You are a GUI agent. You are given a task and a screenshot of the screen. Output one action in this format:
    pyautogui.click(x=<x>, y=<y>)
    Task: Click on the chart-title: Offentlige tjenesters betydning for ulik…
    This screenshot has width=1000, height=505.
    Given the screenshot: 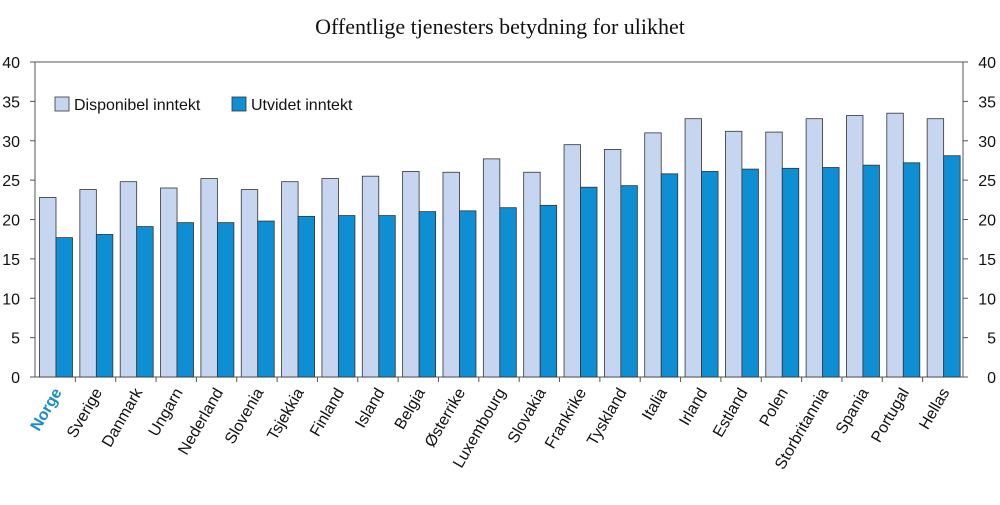 What is the action you would take?
    pyautogui.click(x=500, y=26)
    